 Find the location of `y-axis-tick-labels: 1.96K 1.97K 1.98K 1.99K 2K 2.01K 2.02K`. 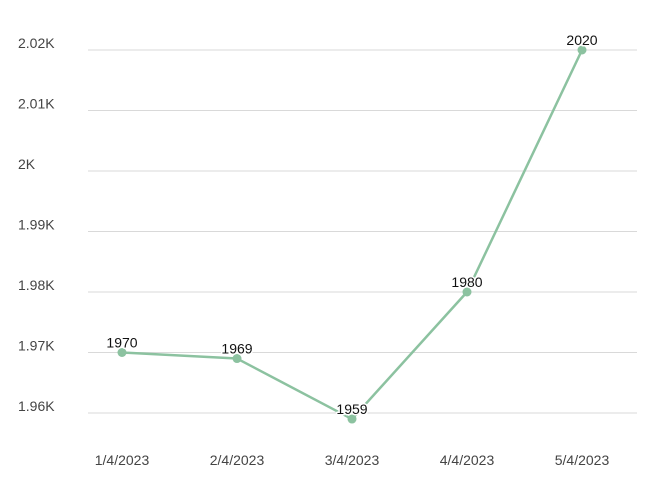

y-axis-tick-labels: 1.96K 1.97K 1.98K 1.99K 2K 2.01K 2.02K is located at coordinates (36, 224).